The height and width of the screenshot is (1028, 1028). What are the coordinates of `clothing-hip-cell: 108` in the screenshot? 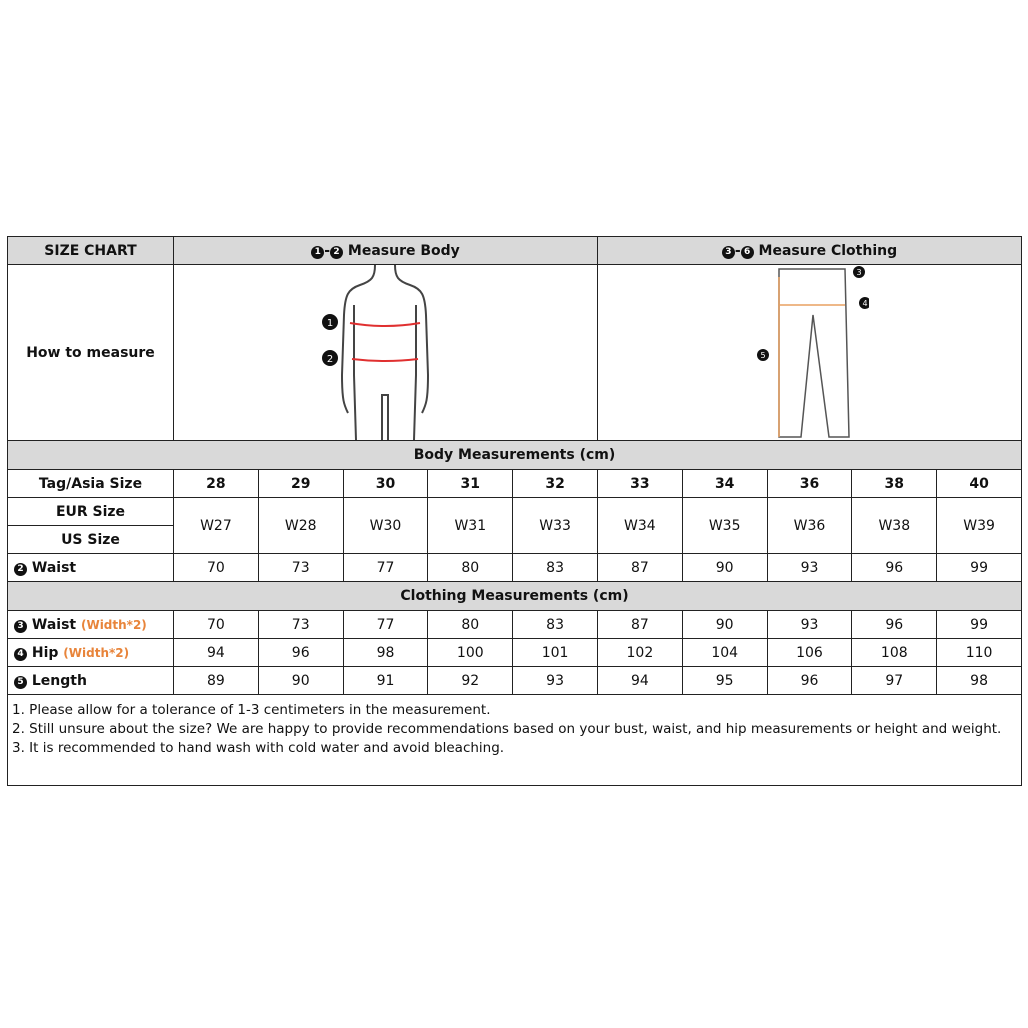 It's located at (894, 652).